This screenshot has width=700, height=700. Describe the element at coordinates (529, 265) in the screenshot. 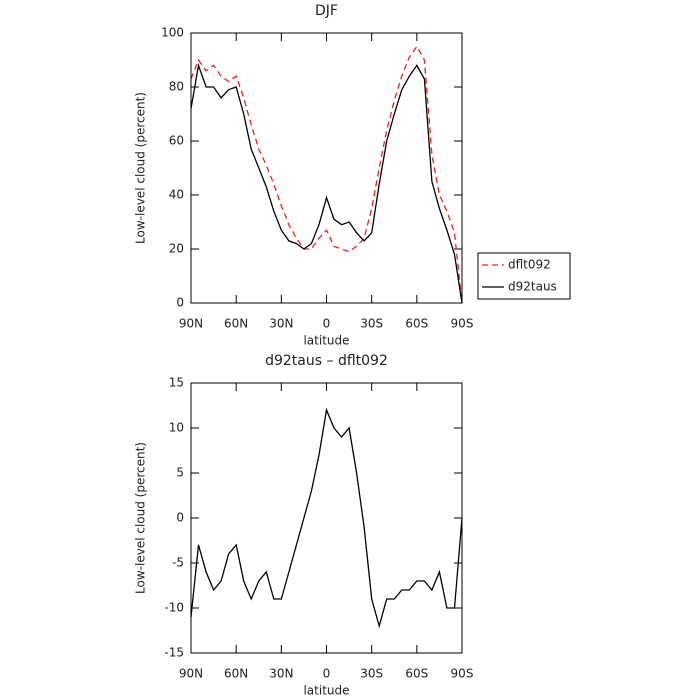

I see `legend-label: dflt092` at that location.